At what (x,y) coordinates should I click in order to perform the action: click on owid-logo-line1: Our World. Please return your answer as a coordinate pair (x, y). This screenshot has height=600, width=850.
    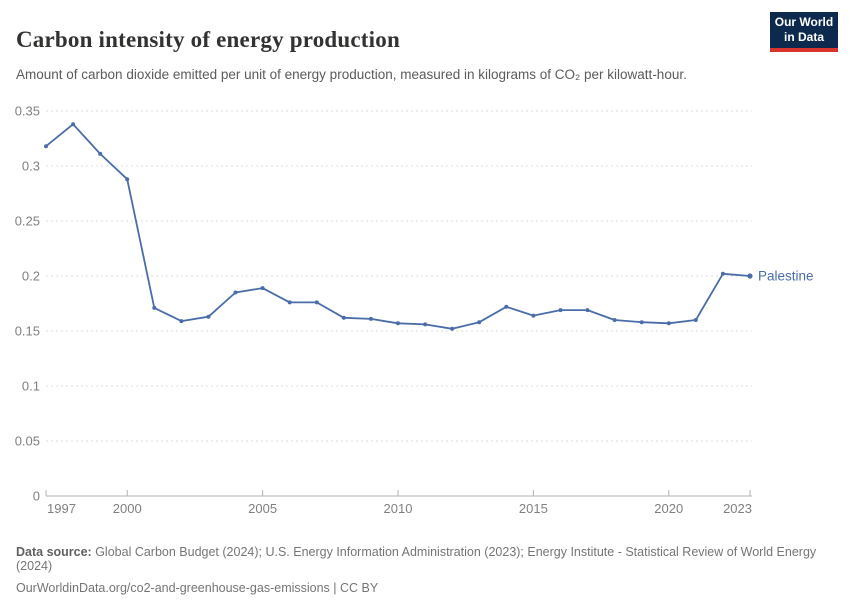
    Looking at the image, I should click on (804, 22).